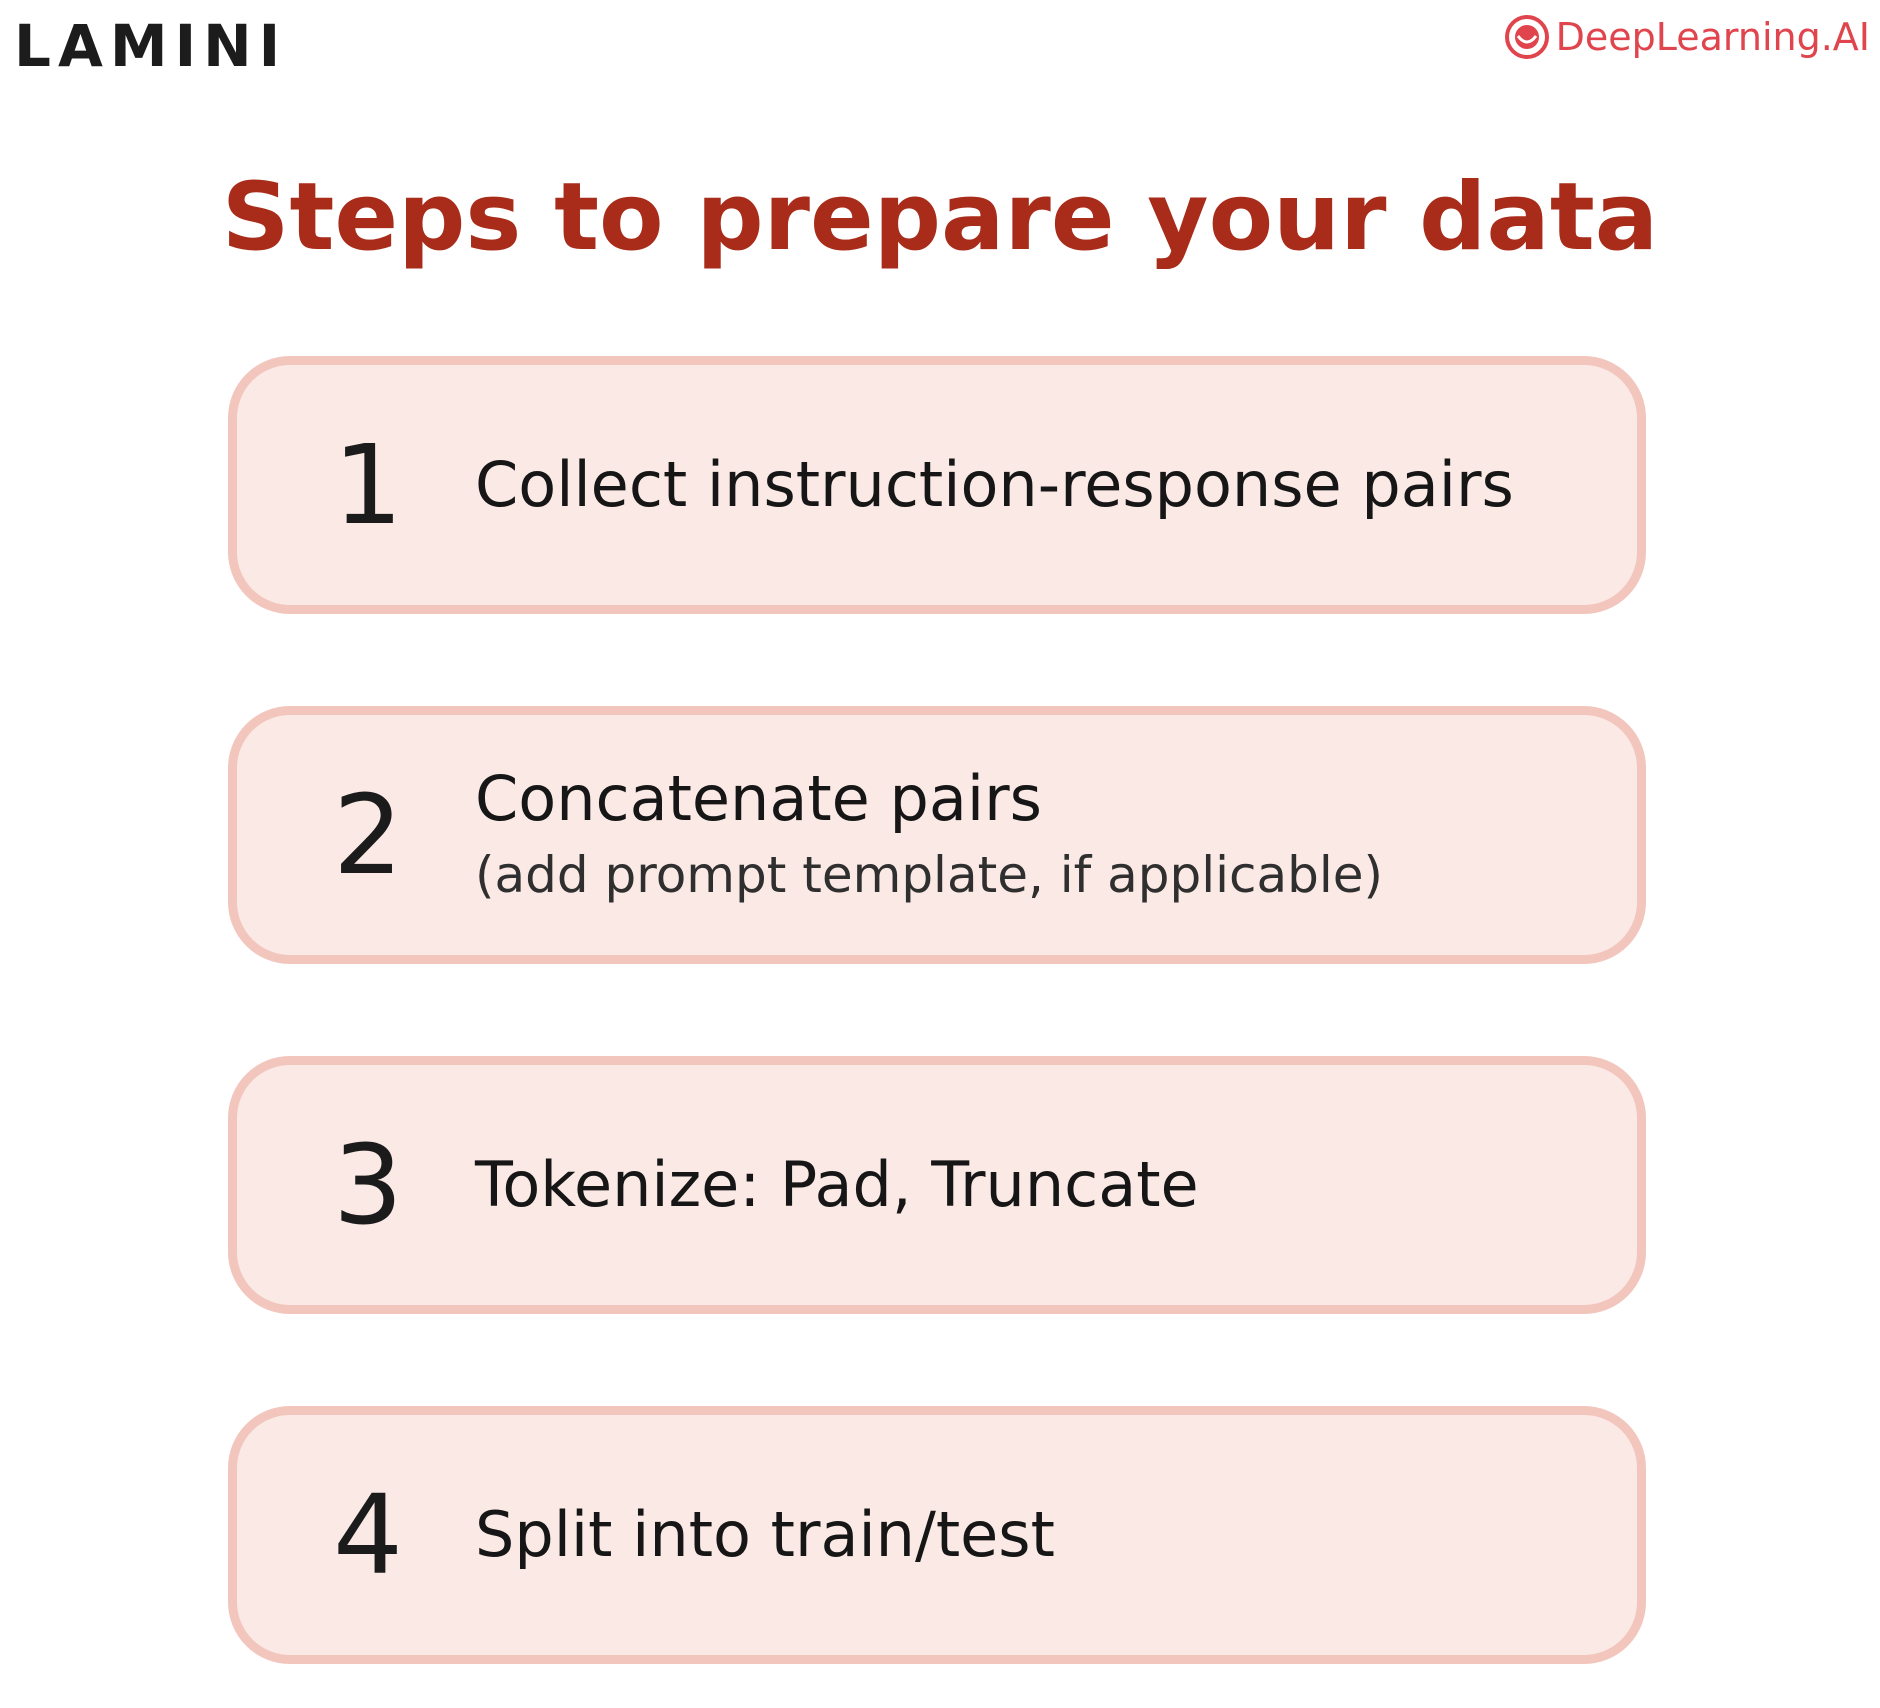  What do you see at coordinates (368, 1185) in the screenshot?
I see `step-number: 3` at bounding box center [368, 1185].